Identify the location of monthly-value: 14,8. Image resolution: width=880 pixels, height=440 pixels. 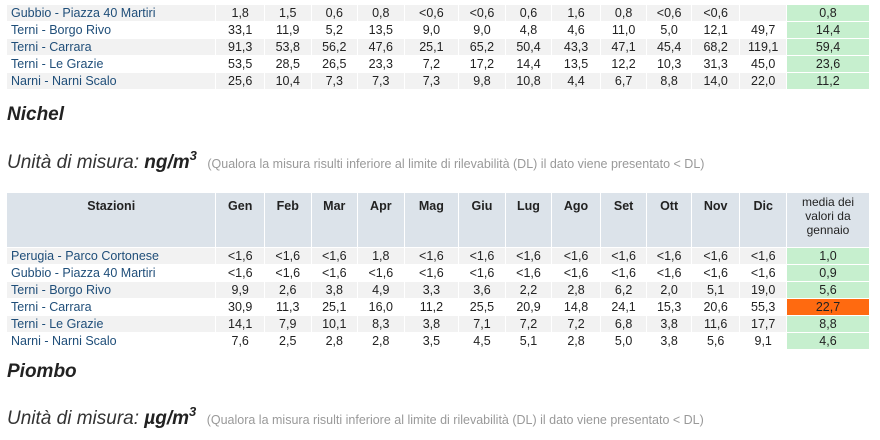
(576, 307).